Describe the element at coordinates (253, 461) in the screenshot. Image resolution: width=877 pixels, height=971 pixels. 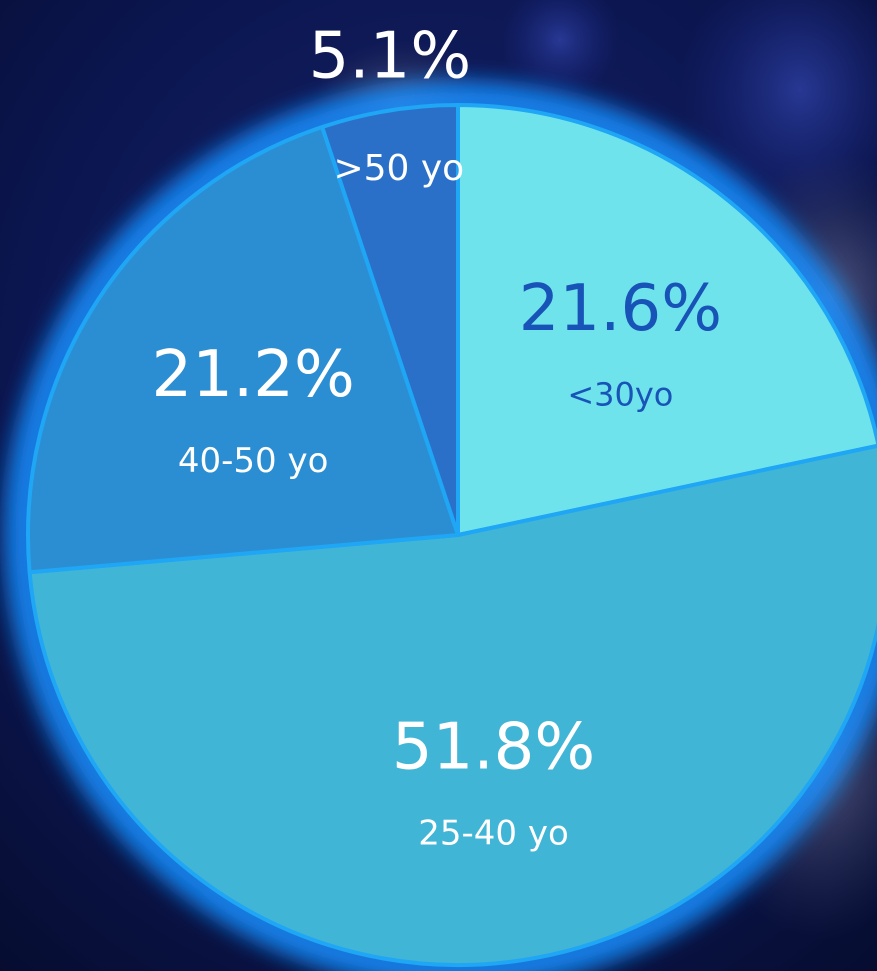
I see `slice-category-label: 40-50 yo` at that location.